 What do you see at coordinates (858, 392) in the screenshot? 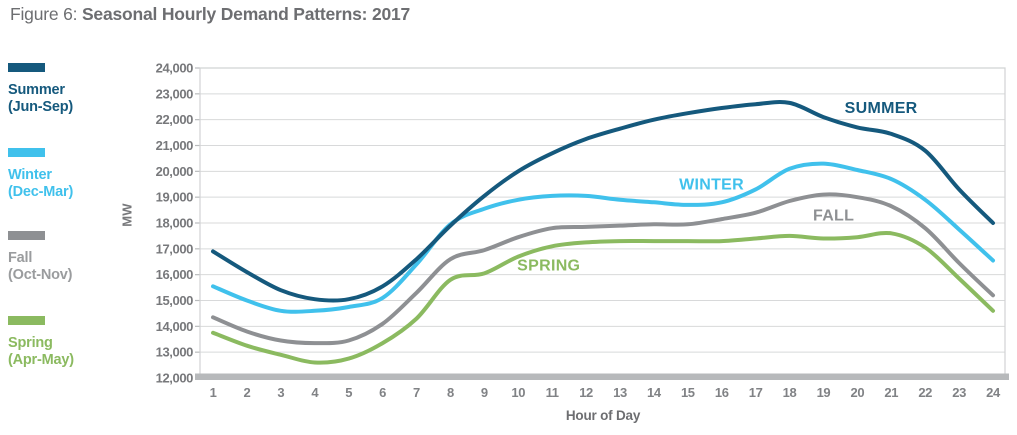
I see `x-tick-label-20: 20` at bounding box center [858, 392].